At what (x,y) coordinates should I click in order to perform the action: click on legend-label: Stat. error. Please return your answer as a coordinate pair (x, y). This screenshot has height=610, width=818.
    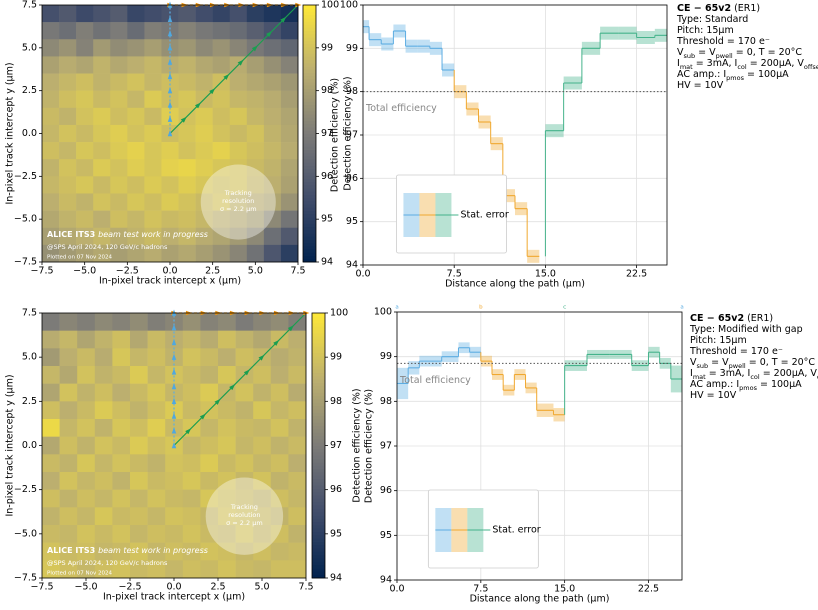
    Looking at the image, I should click on (516, 530).